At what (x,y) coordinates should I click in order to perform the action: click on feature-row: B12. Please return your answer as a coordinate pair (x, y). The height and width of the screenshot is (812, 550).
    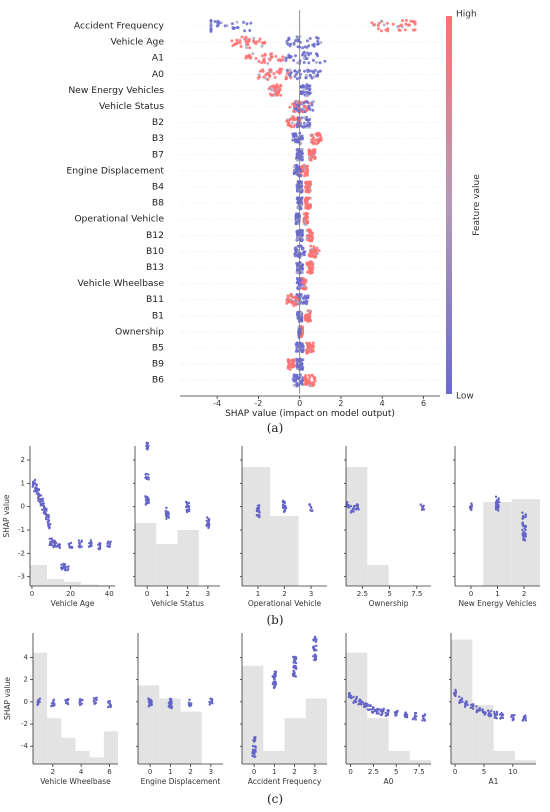
    Looking at the image, I should click on (293, 235).